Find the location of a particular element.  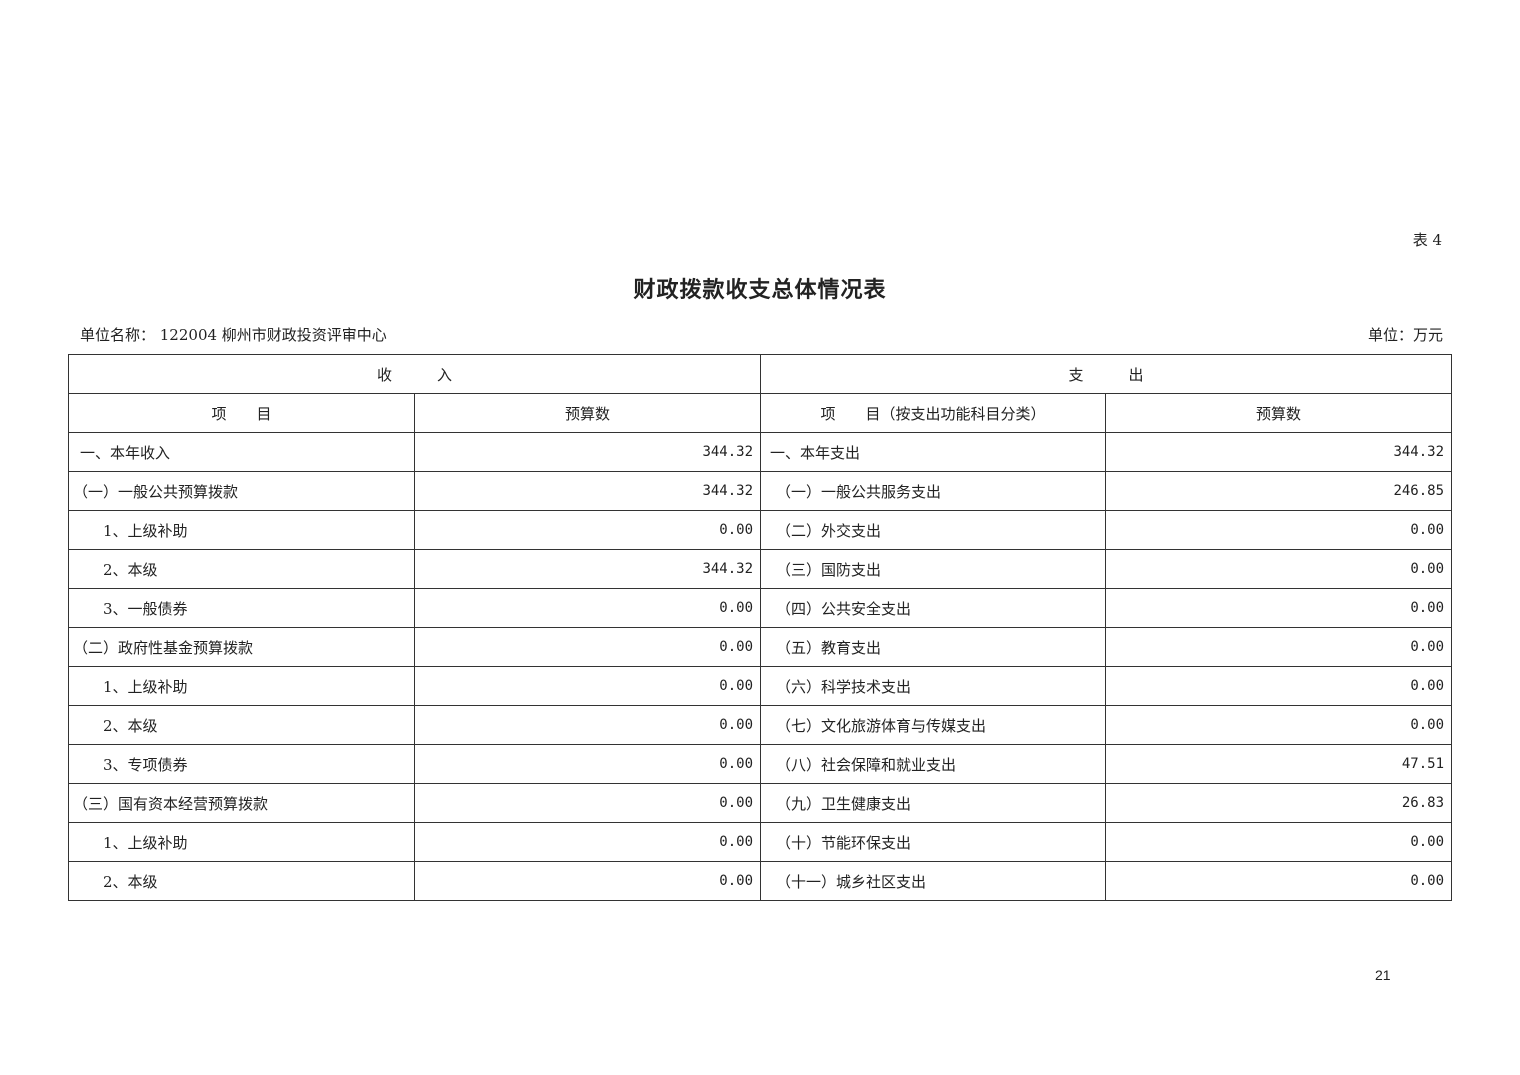

expense-item-cell: （七）文化旅游体育与传媒支出 is located at coordinates (933, 725).